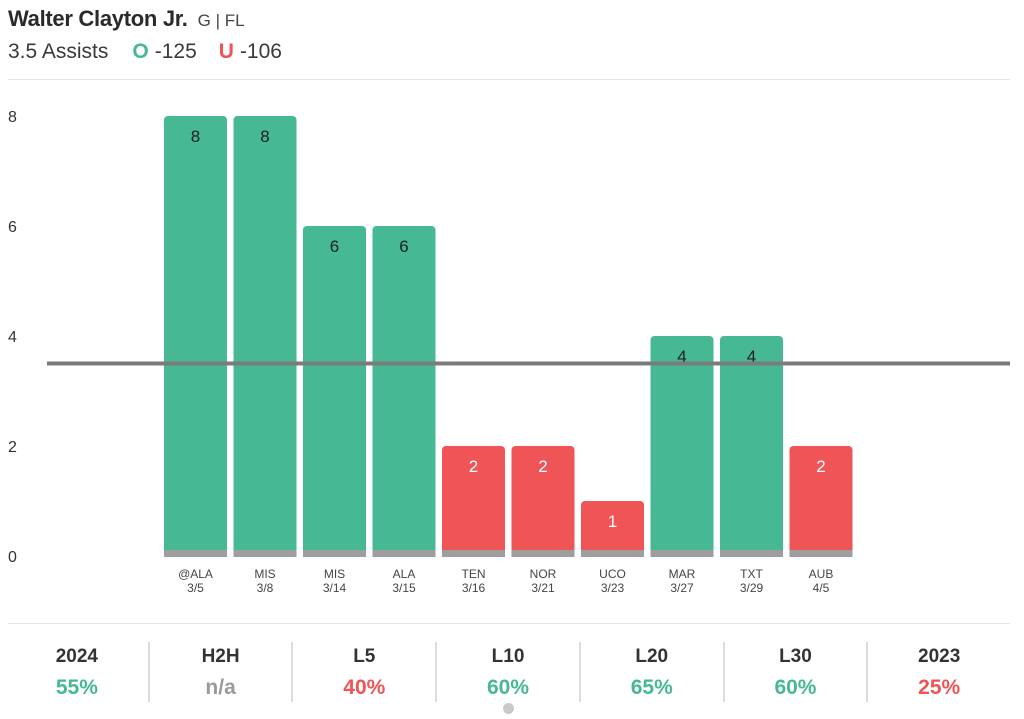 This screenshot has height=719, width=1024. What do you see at coordinates (795, 656) in the screenshot?
I see `stat-label: L30` at bounding box center [795, 656].